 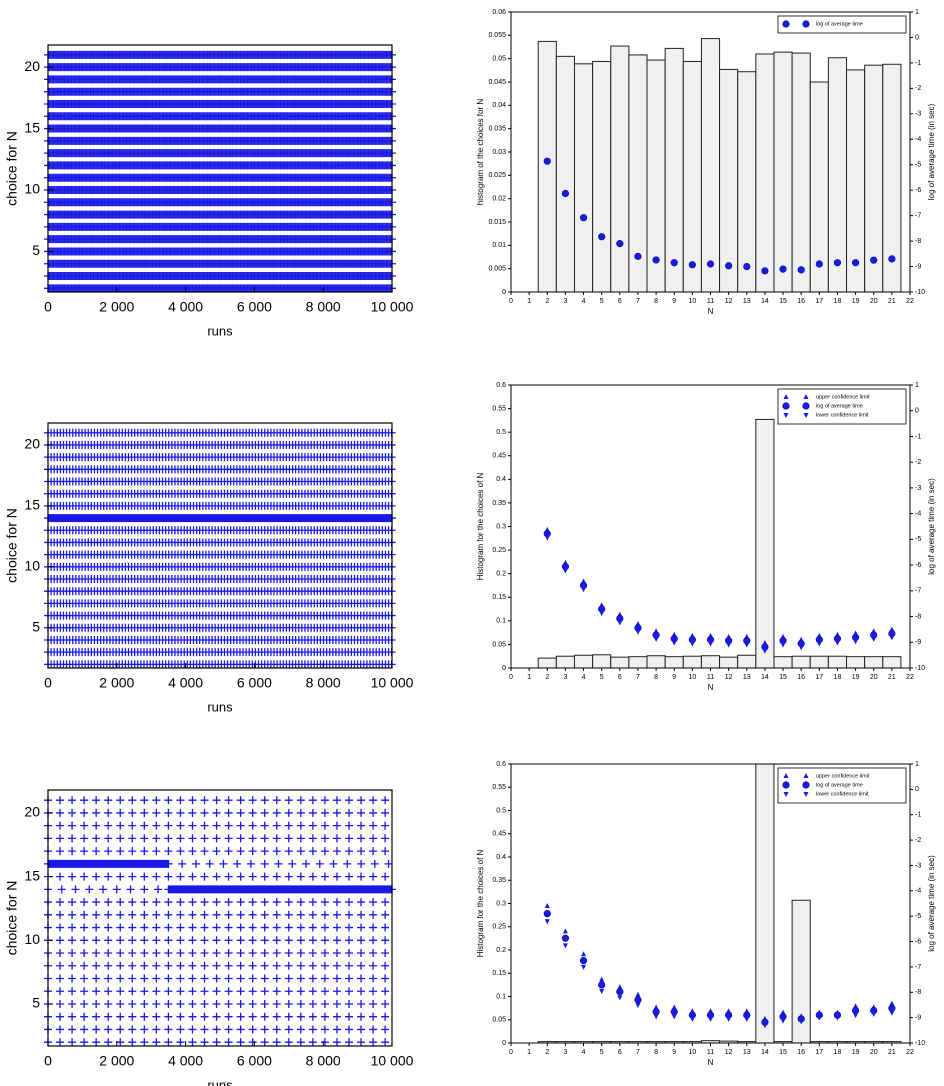 I want to click on x-tick-label: 7, so click(x=638, y=1052).